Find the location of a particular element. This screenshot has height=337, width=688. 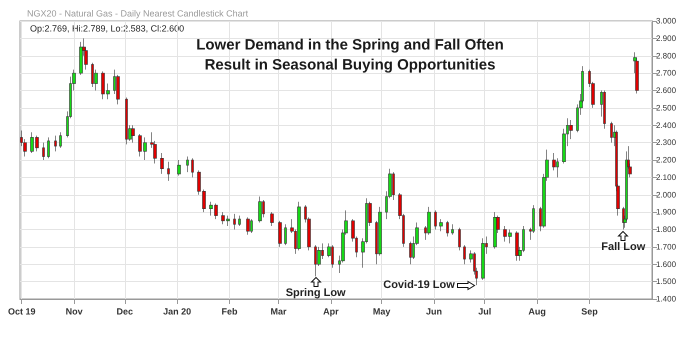

text: Lower Demand in the Spring and Fall Often Result in Seasonal Buying Opportunities is located at coordinates (350, 55).